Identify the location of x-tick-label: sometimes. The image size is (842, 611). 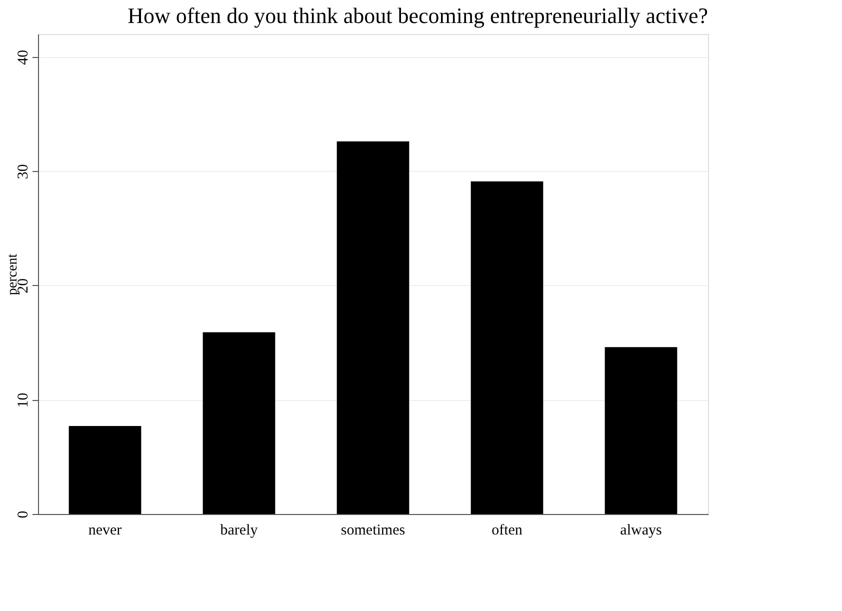
(373, 530).